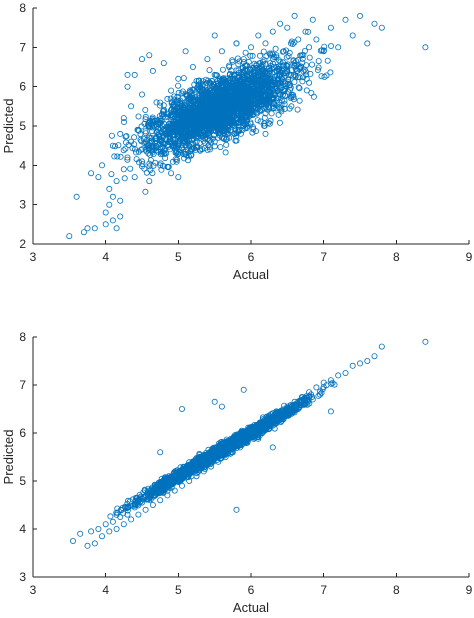 The image size is (474, 618). Describe the element at coordinates (251, 257) in the screenshot. I see `x-tick-label: 6` at that location.